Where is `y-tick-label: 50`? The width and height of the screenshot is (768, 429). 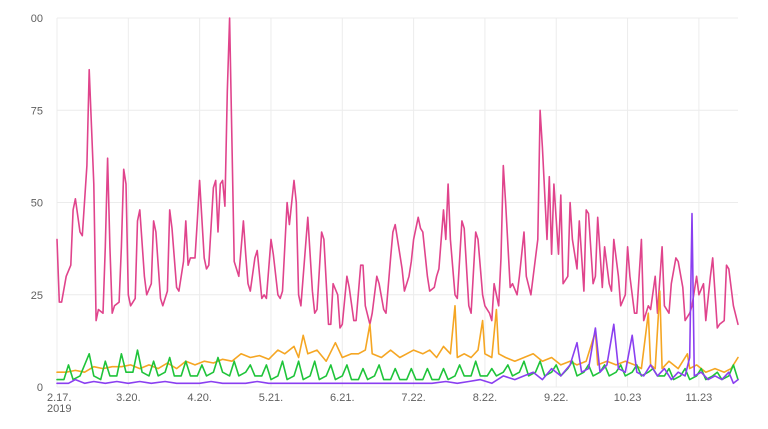
y-tick-label: 50 is located at coordinates (37, 204).